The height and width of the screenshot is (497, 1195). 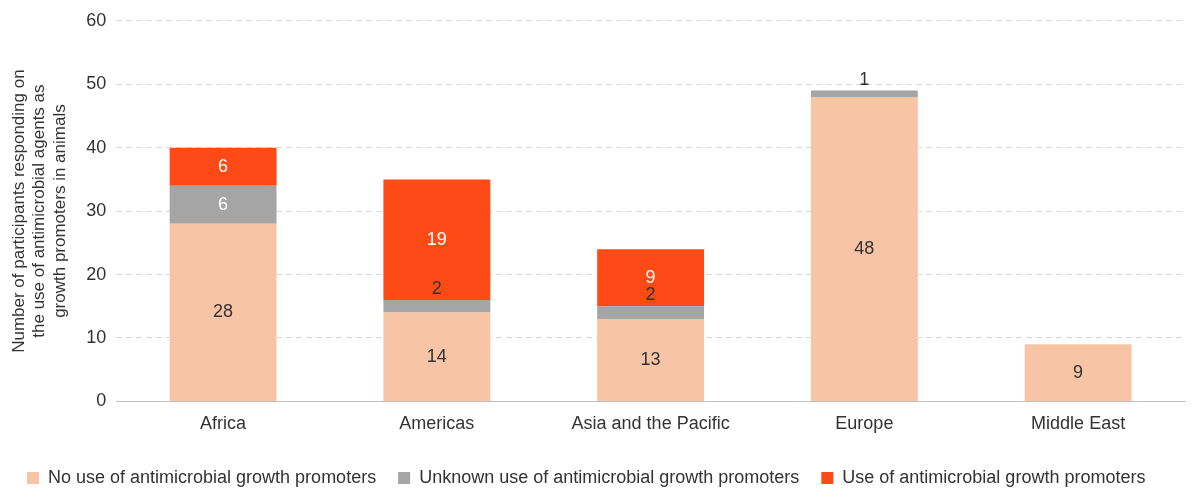 I want to click on y-axis-title: Number of participants responding on the use of antimicrobial agents as growth promoters in animals, so click(x=38, y=211).